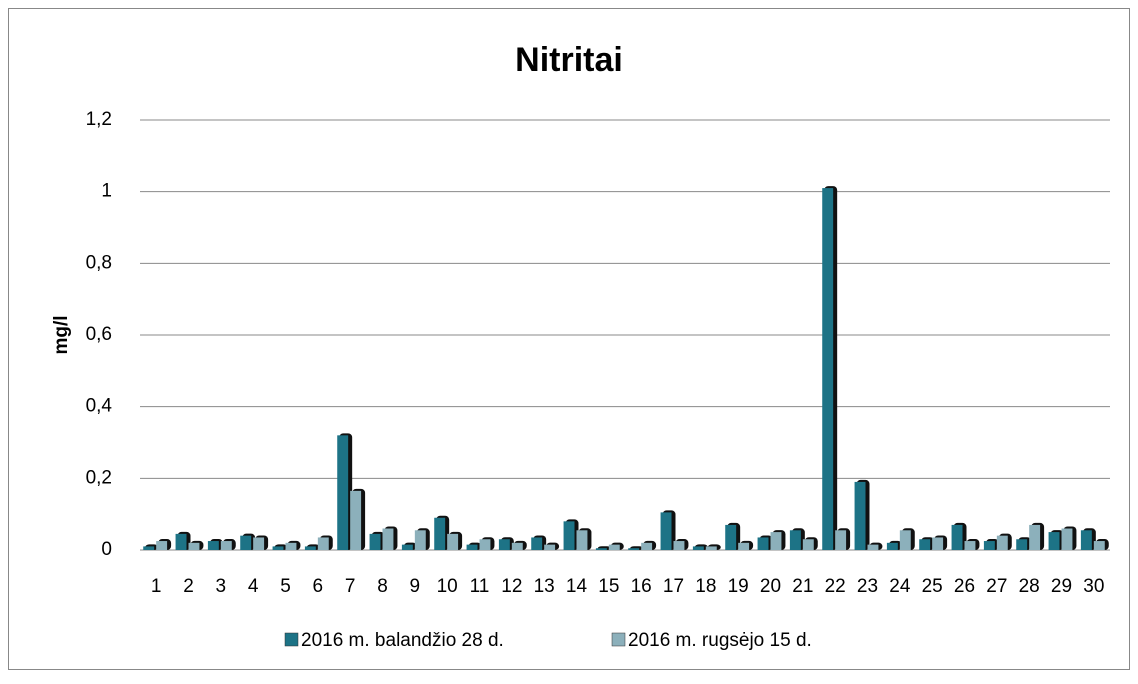  I want to click on x-tick-label: 12, so click(511, 586).